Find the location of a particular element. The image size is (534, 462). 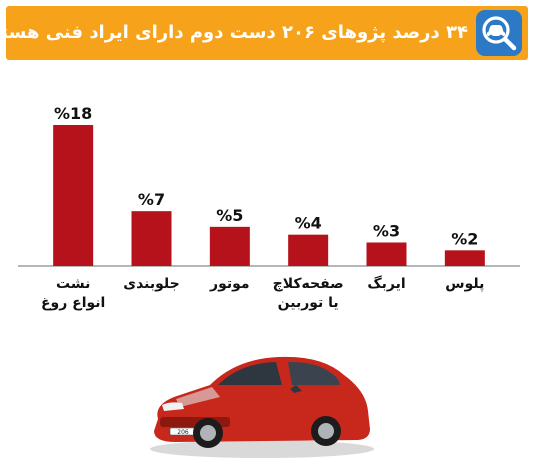

category-label: موتور is located at coordinates (229, 284).